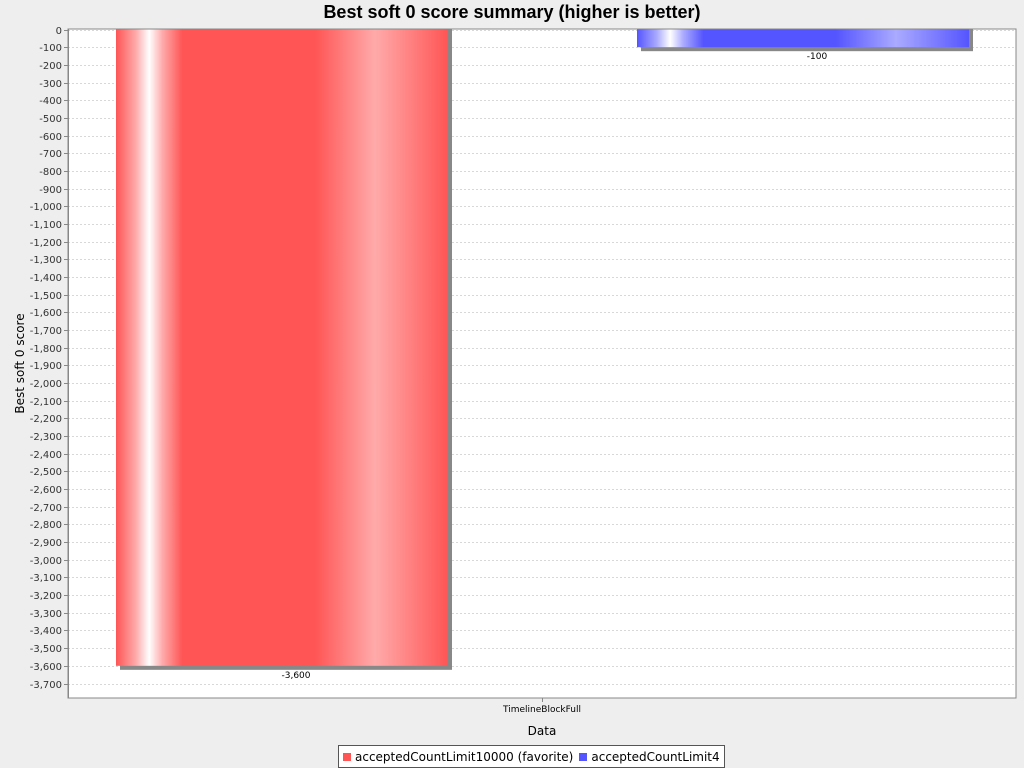 This screenshot has height=768, width=1024. I want to click on y-tick-label: -1,300, so click(46, 260).